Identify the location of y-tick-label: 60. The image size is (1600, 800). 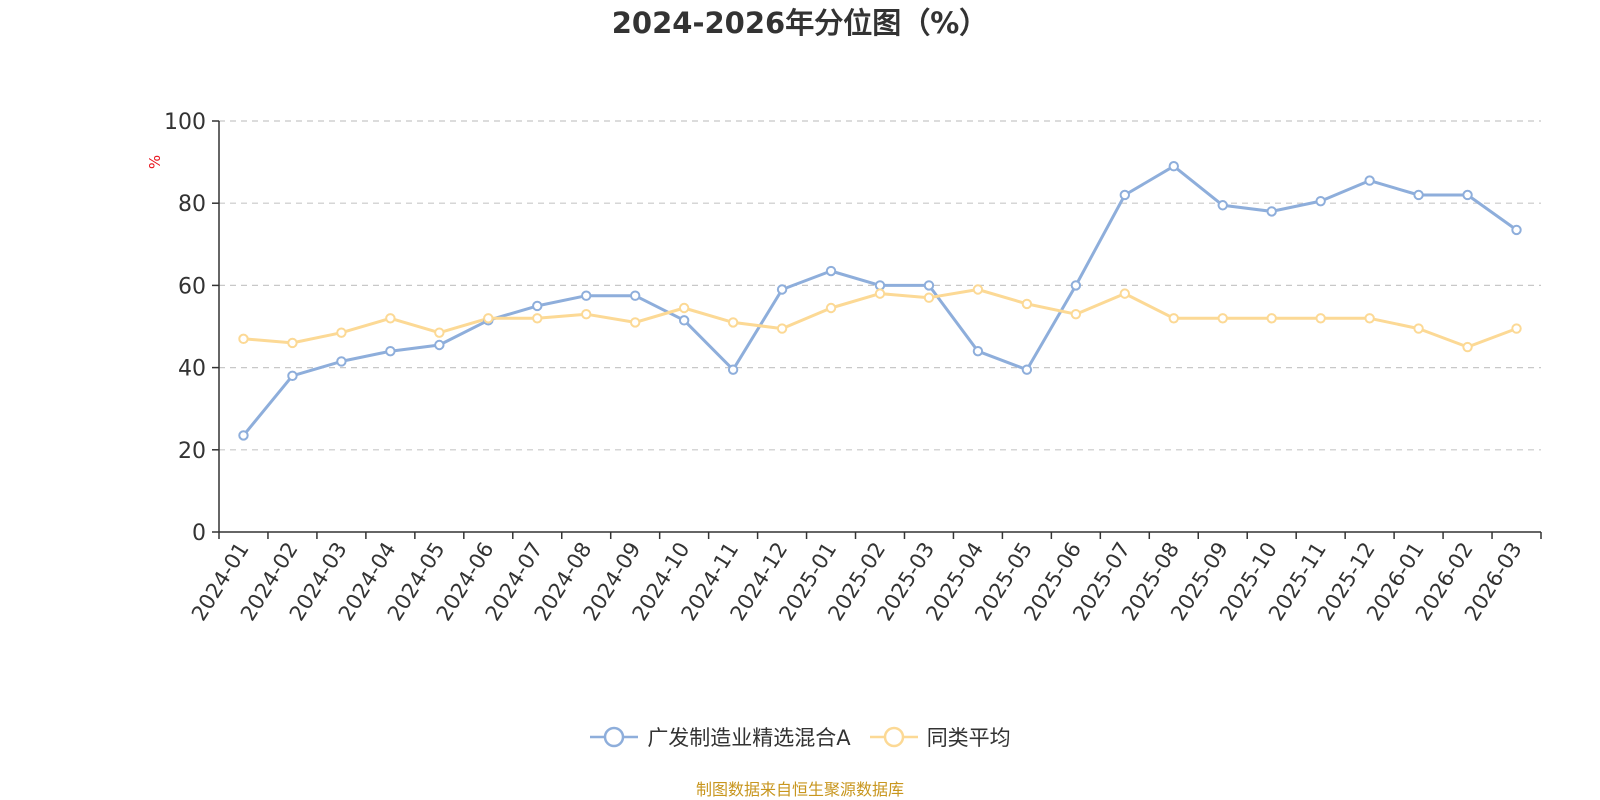
(192, 286).